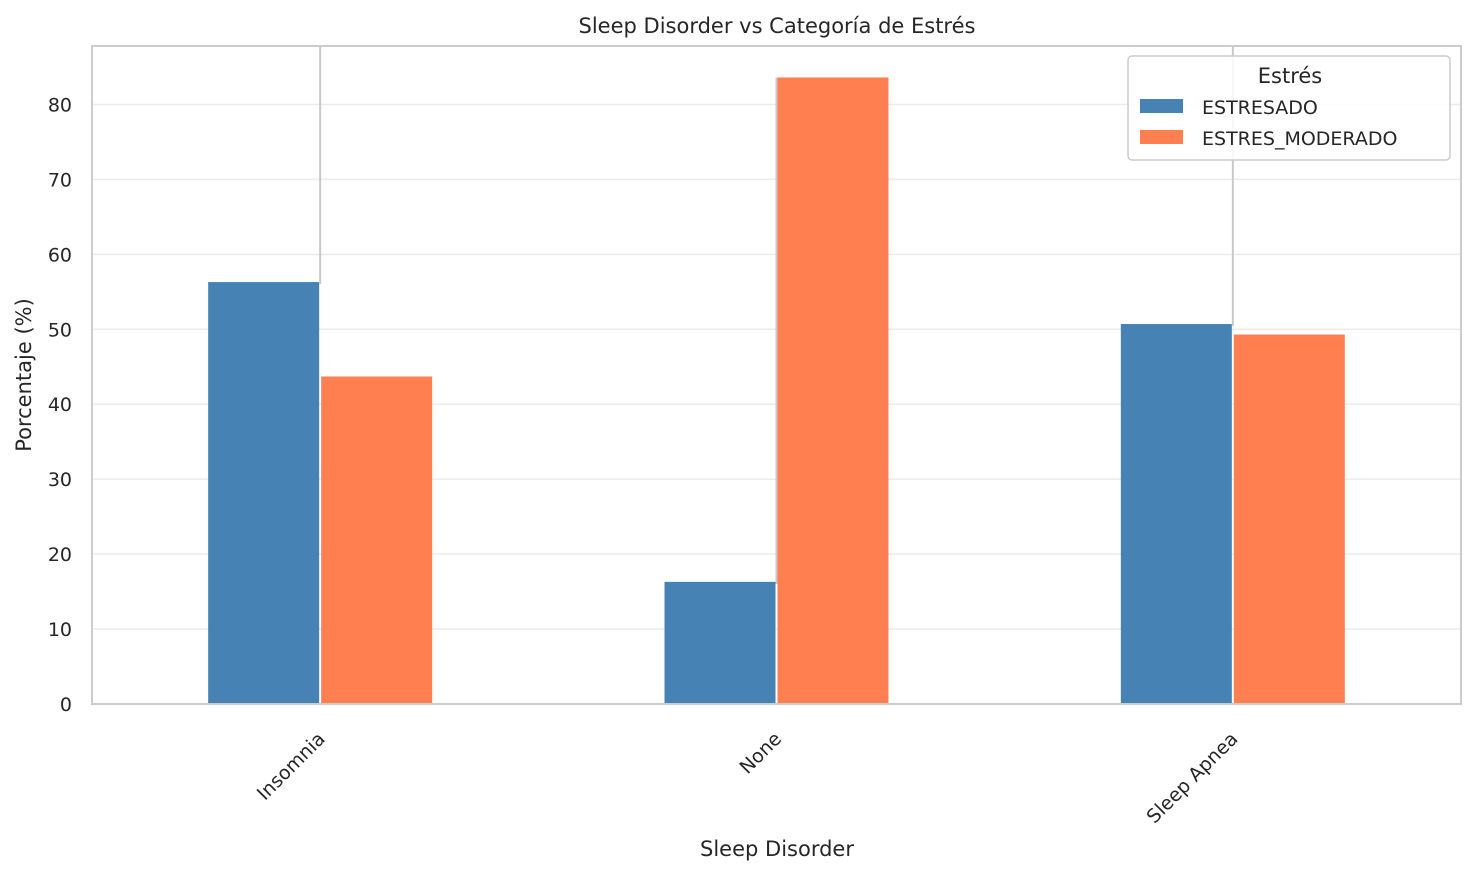  I want to click on legend-label: ESTRESADO, so click(1260, 108).